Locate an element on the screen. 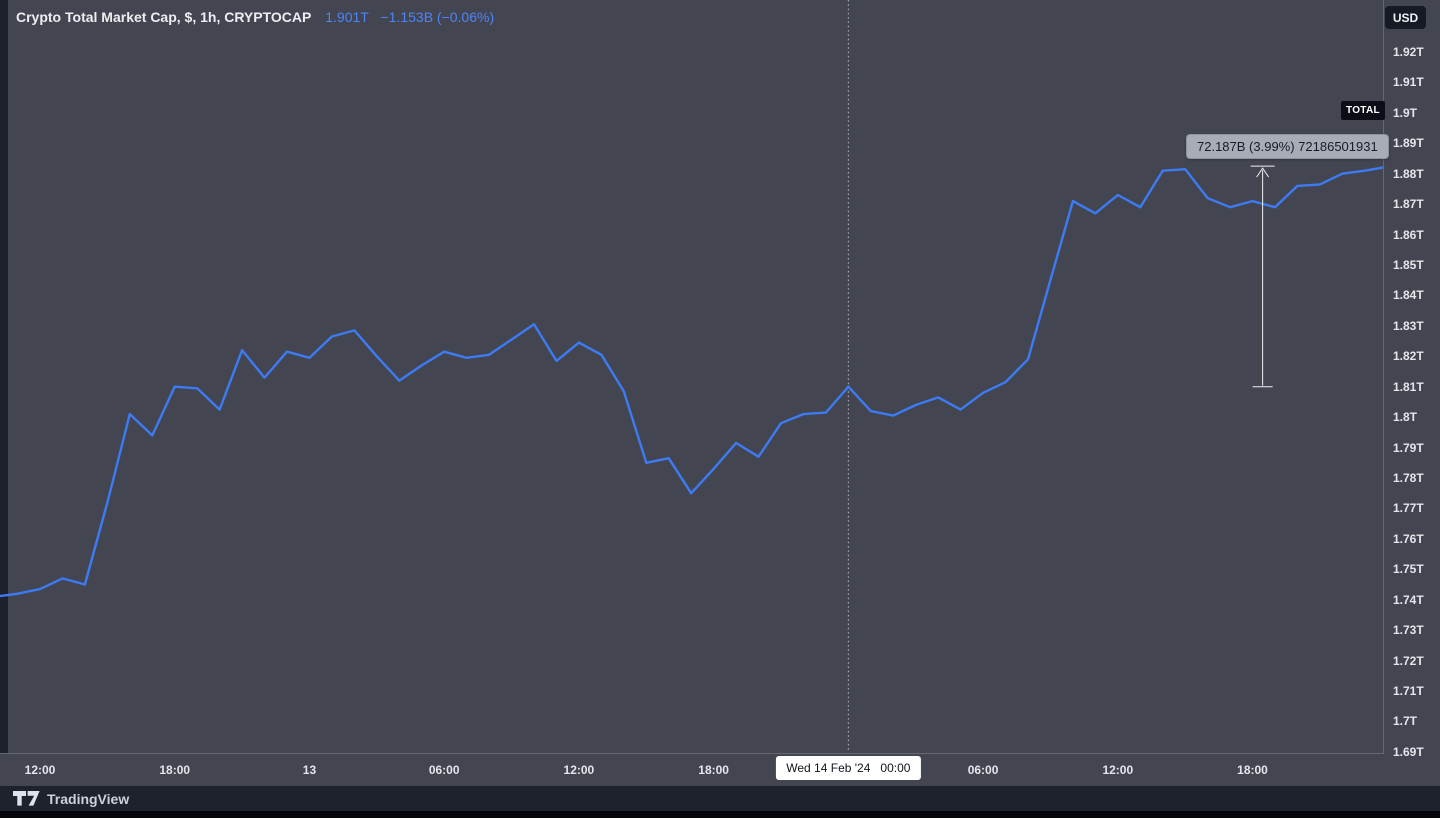 The height and width of the screenshot is (818, 1440). price-tick-label: 1.75T is located at coordinates (1408, 569).